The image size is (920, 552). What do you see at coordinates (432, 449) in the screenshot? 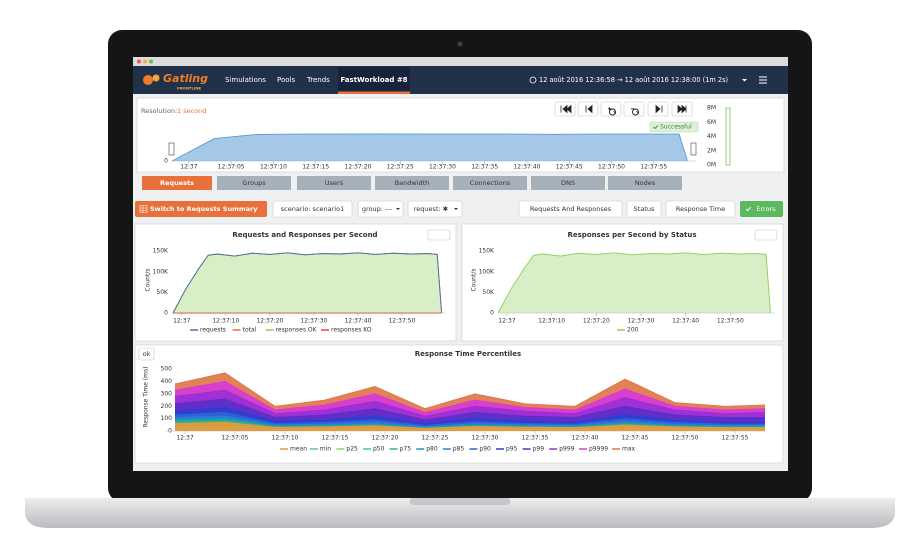
I see `legend-label: p80` at bounding box center [432, 449].